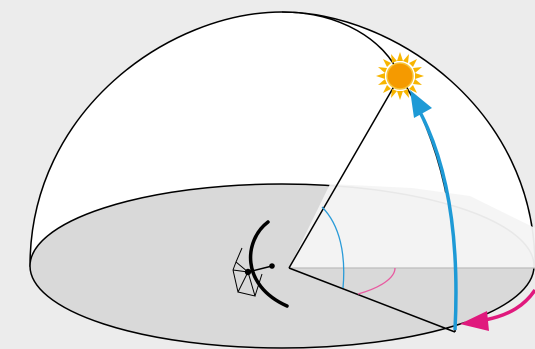  I want to click on parabolic-antenna-icon, so click(260, 264).